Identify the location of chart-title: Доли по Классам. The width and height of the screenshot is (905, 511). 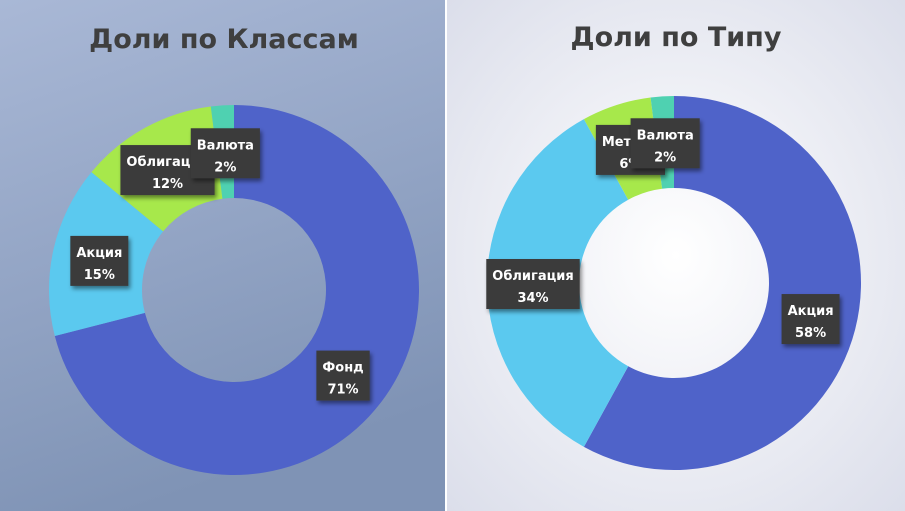
(224, 39).